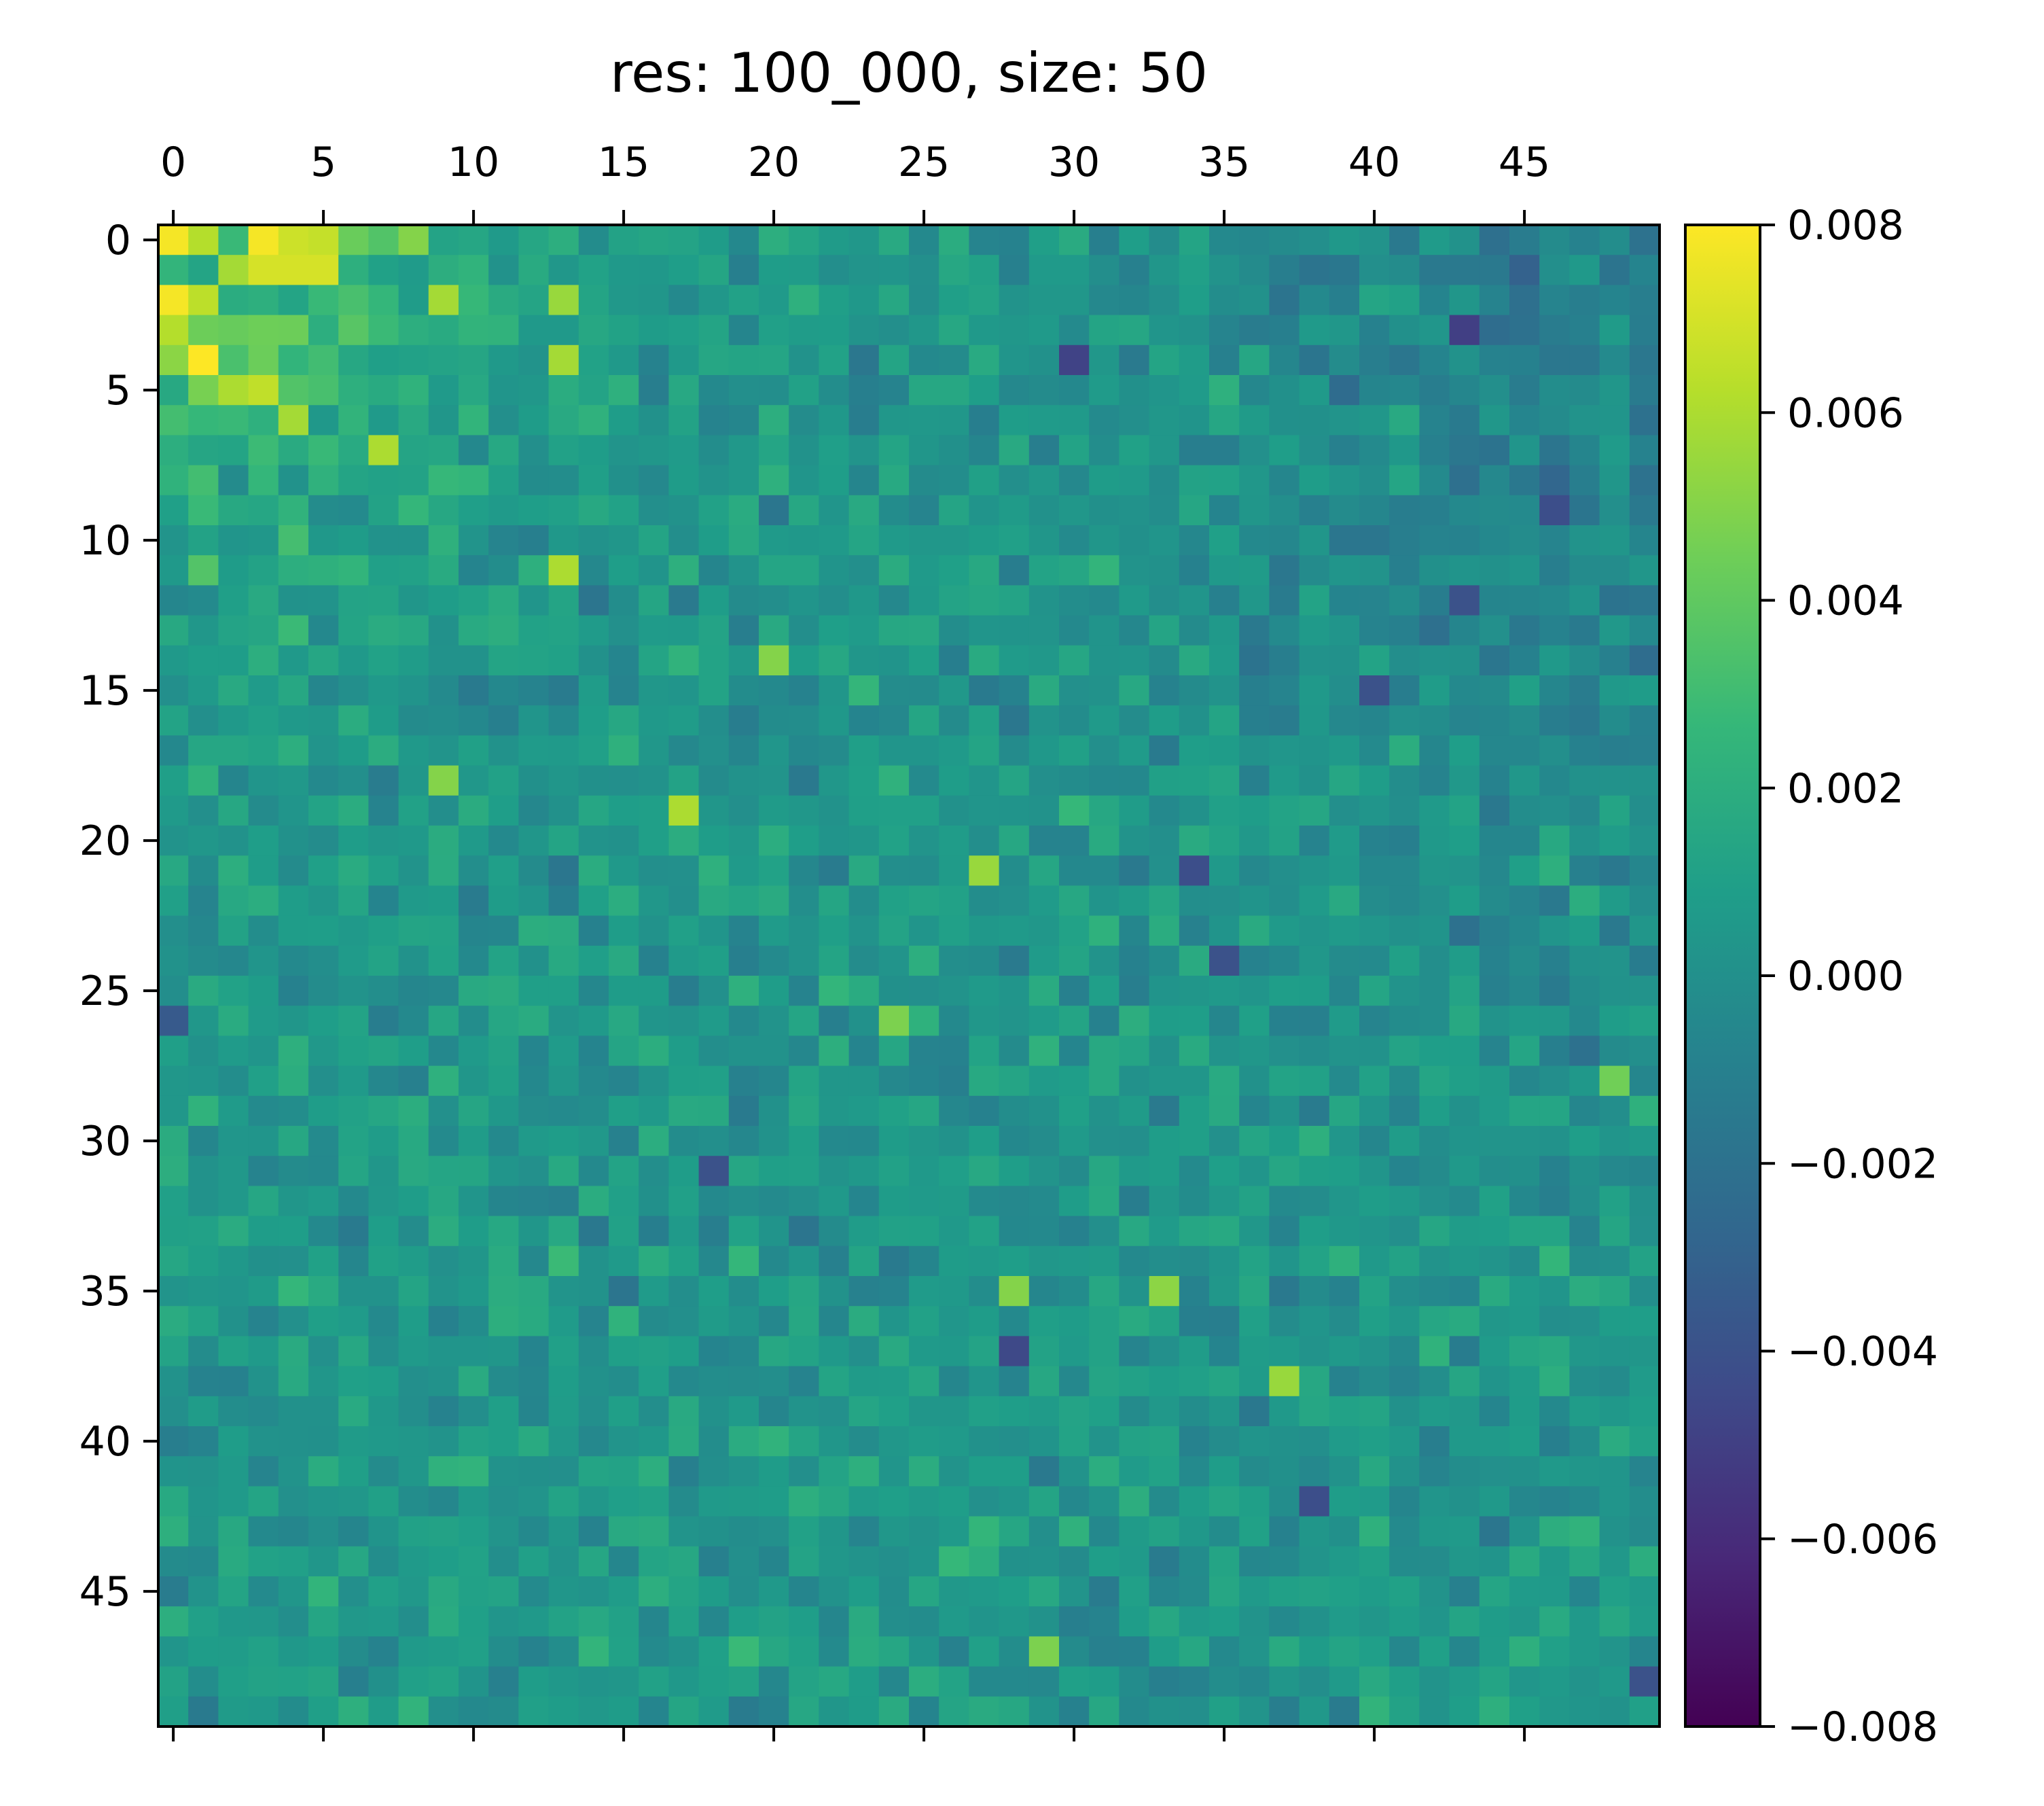  What do you see at coordinates (105, 541) in the screenshot?
I see `y-tick-label: 10` at bounding box center [105, 541].